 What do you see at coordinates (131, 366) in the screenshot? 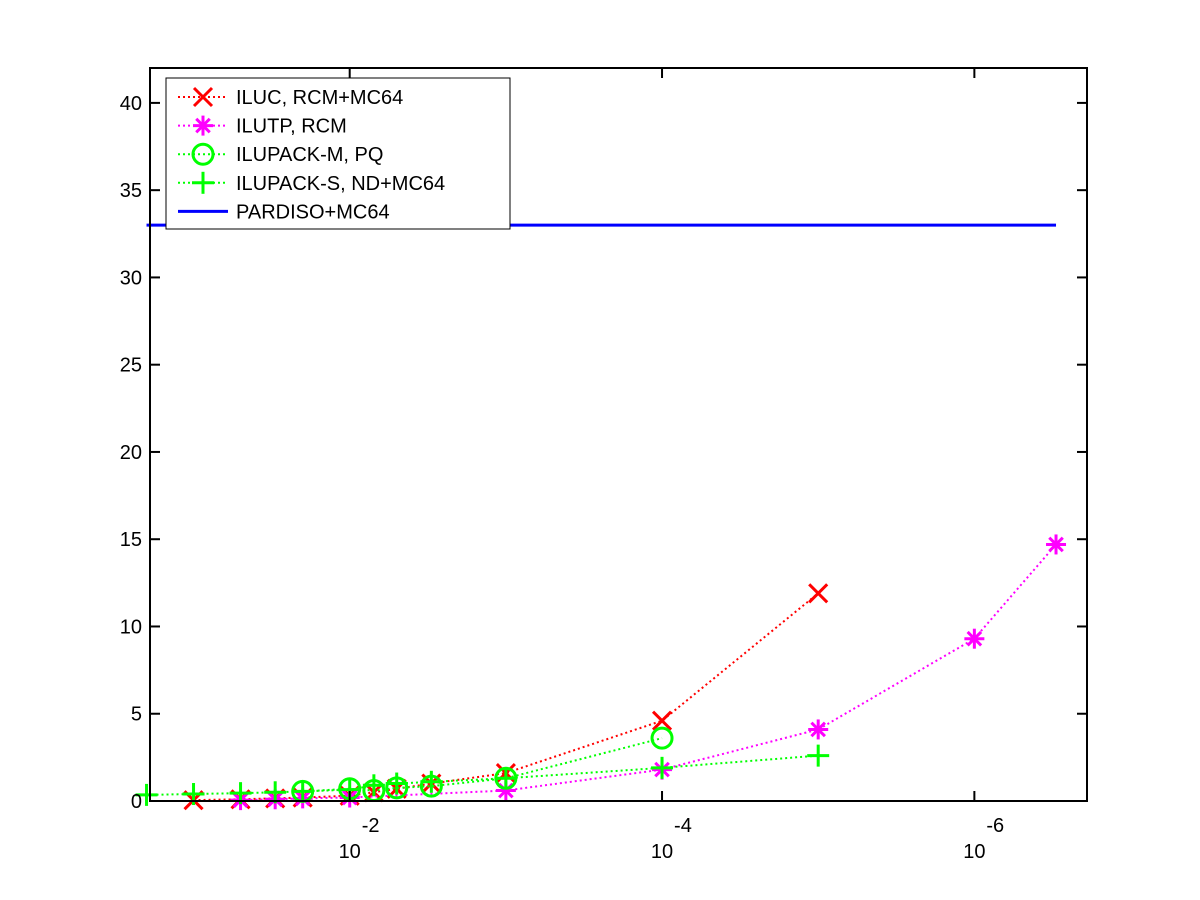
I see `y-tick-label: 25` at bounding box center [131, 366].